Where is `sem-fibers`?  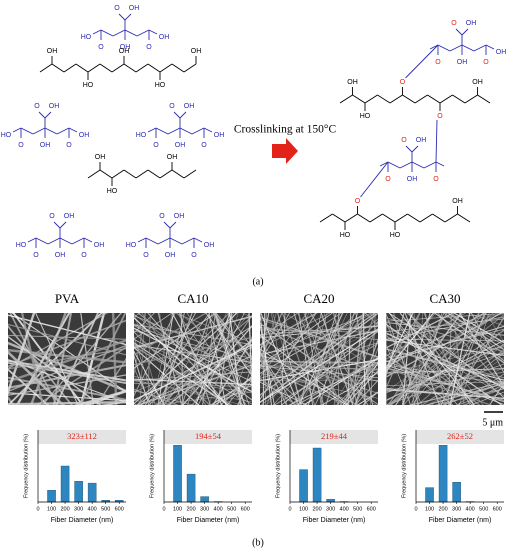
sem-fibers is located at coordinates (193, 359).